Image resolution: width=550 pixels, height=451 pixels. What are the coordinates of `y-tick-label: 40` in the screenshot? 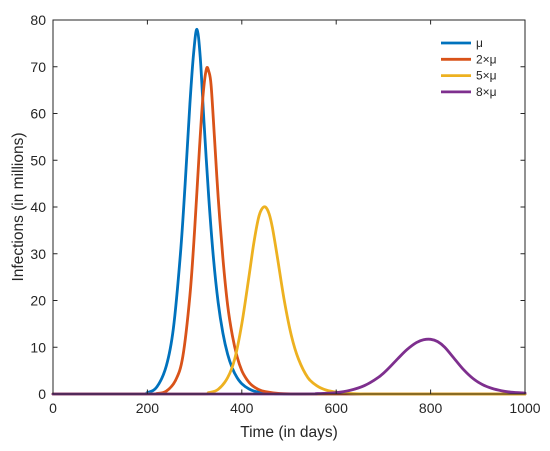 It's located at (38, 207).